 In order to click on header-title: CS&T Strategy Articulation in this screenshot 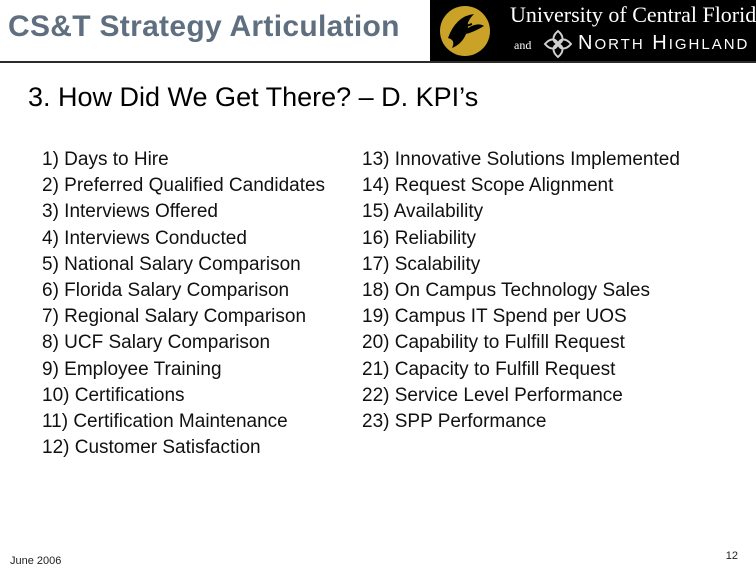, I will do `click(204, 26)`.